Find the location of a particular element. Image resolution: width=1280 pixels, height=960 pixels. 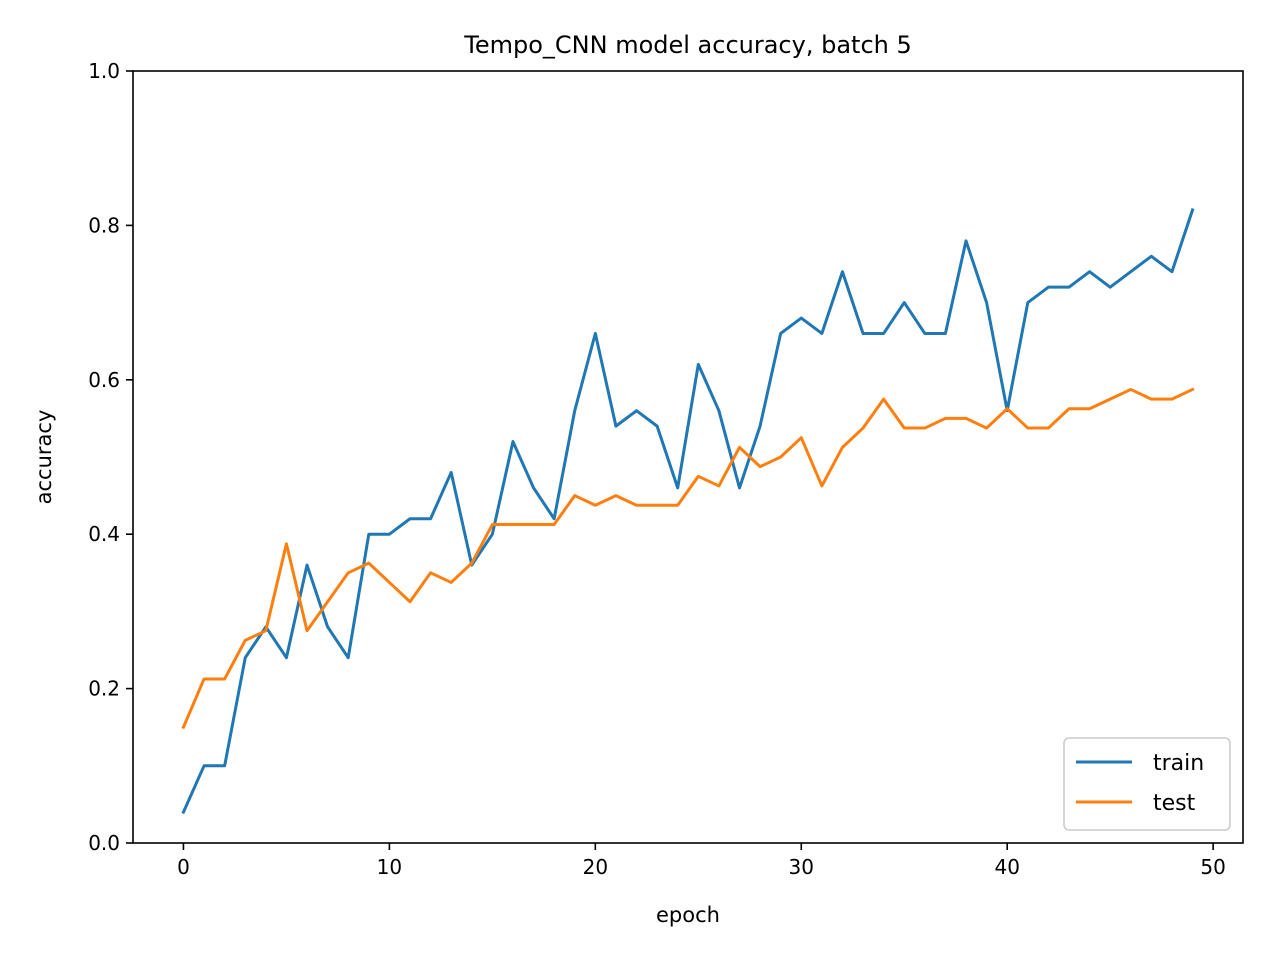

legend: train test is located at coordinates (1147, 784).